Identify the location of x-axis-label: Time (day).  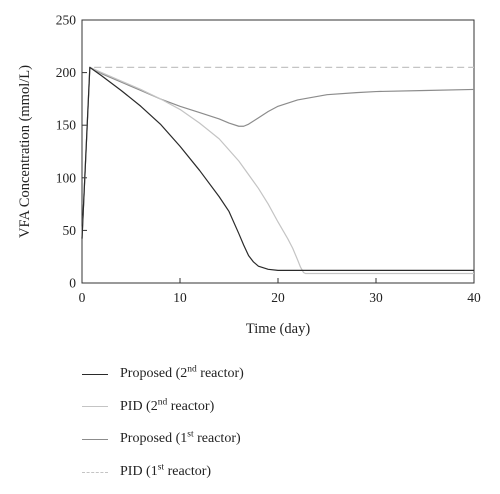
(278, 329).